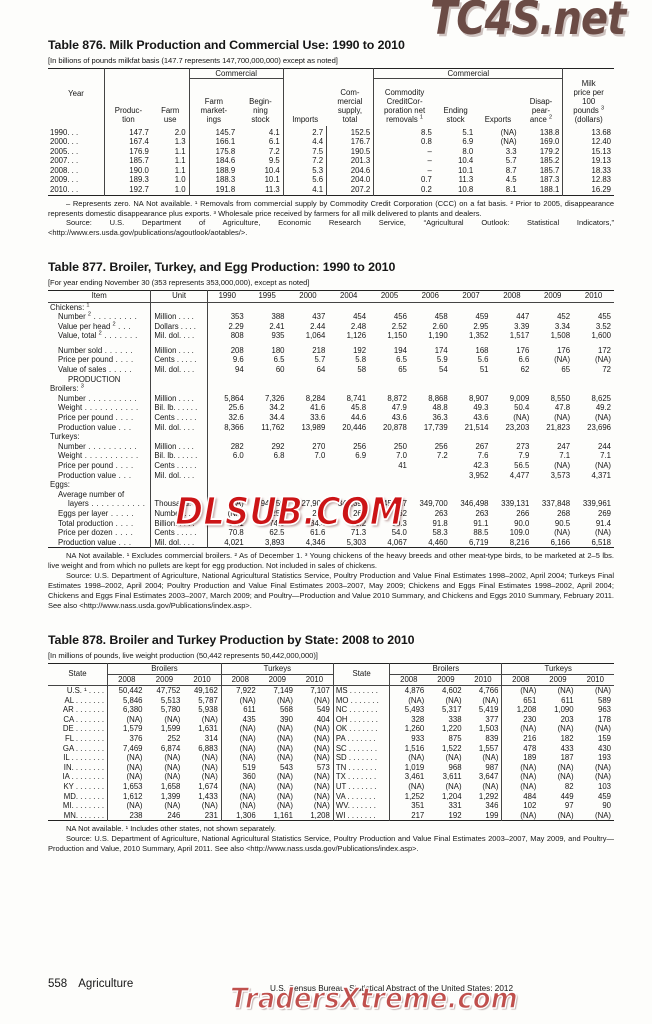  What do you see at coordinates (481, 326) in the screenshot?
I see `table-cell: 2.95` at bounding box center [481, 326].